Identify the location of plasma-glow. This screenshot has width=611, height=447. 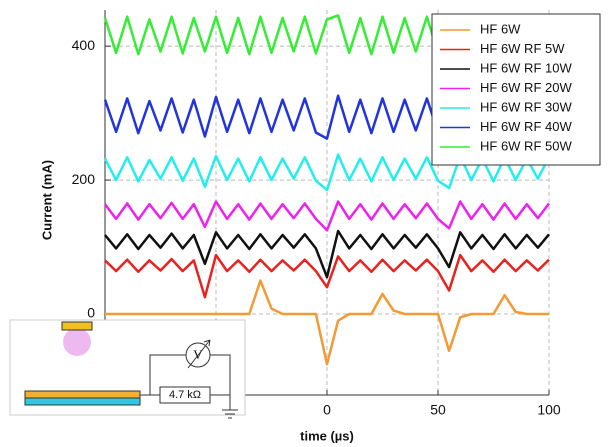
(77, 342).